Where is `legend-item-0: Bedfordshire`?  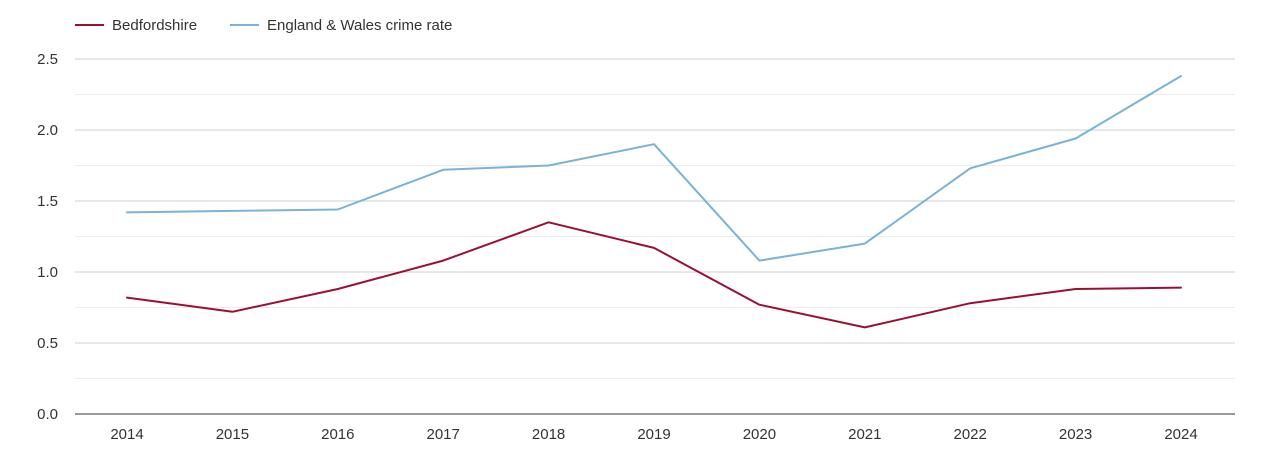
legend-item-0: Bedfordshire is located at coordinates (136, 25).